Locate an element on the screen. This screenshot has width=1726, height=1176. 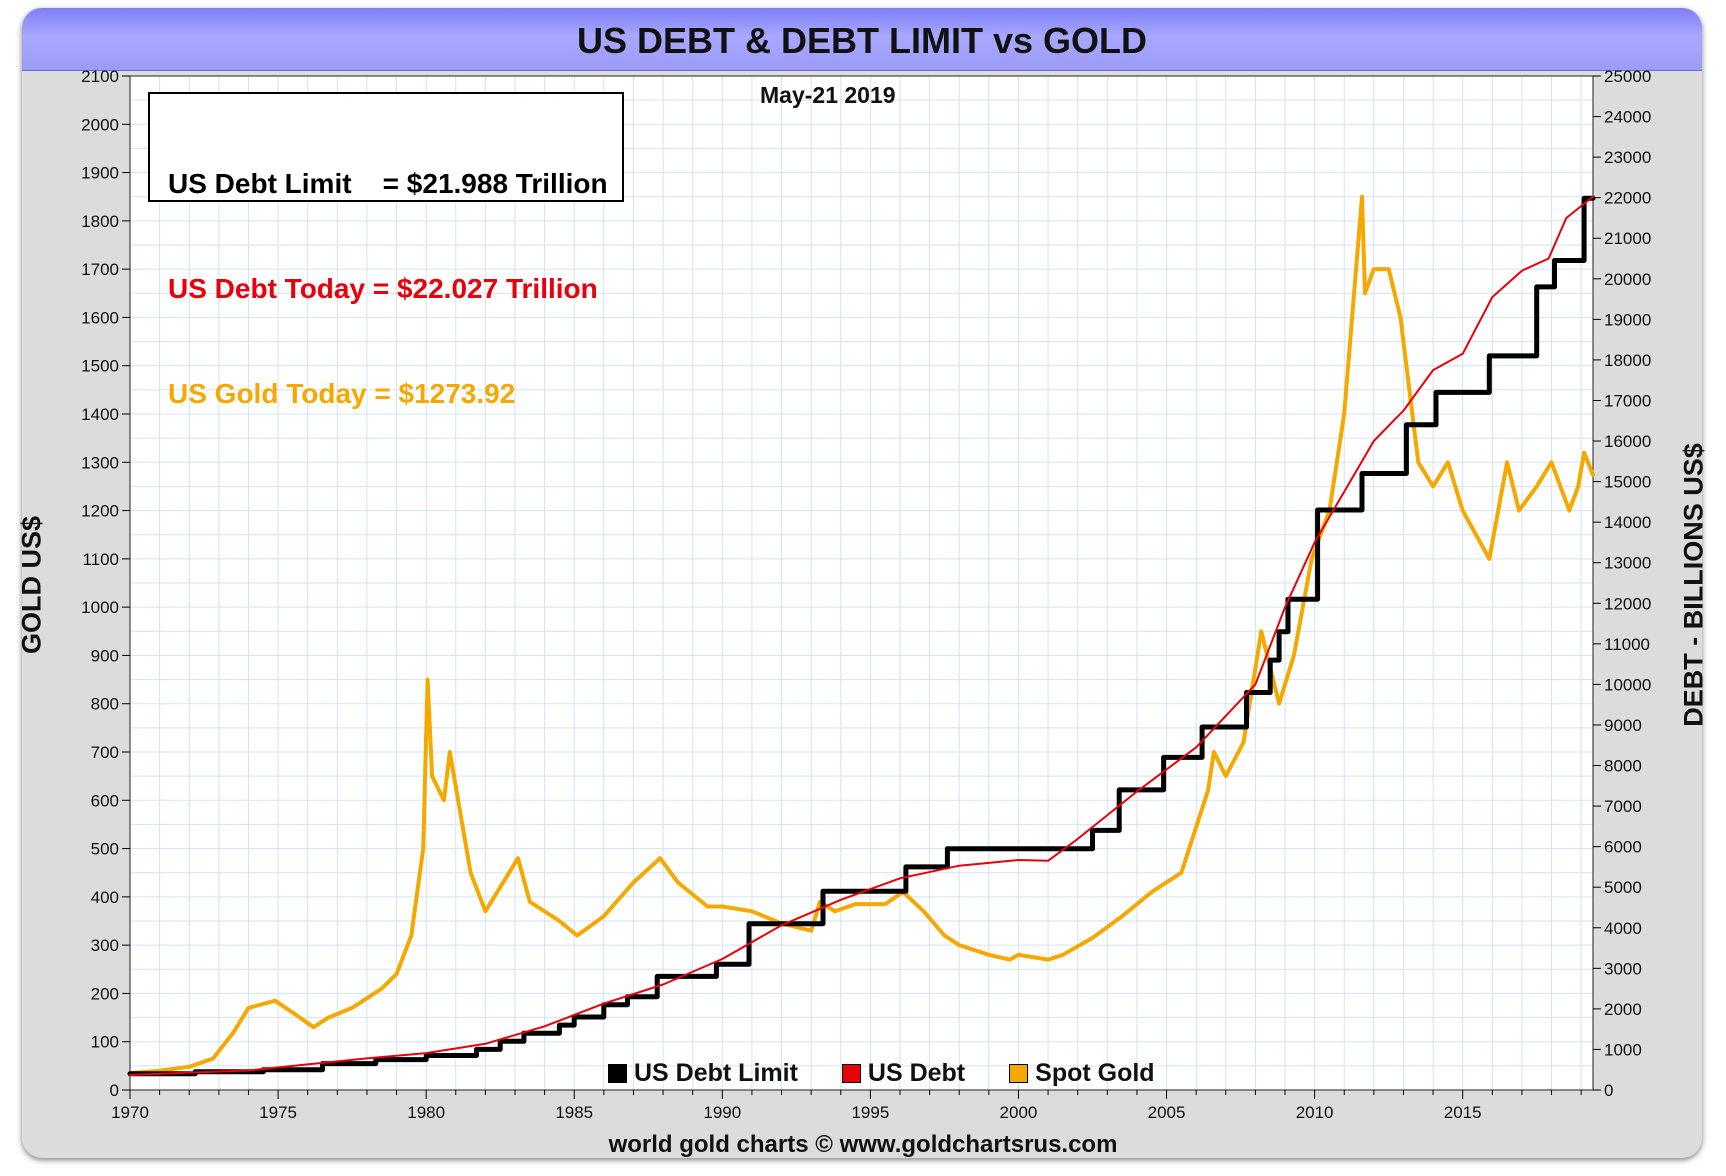
info-gold-today: US Gold Today = $1273.92 is located at coordinates (342, 393).